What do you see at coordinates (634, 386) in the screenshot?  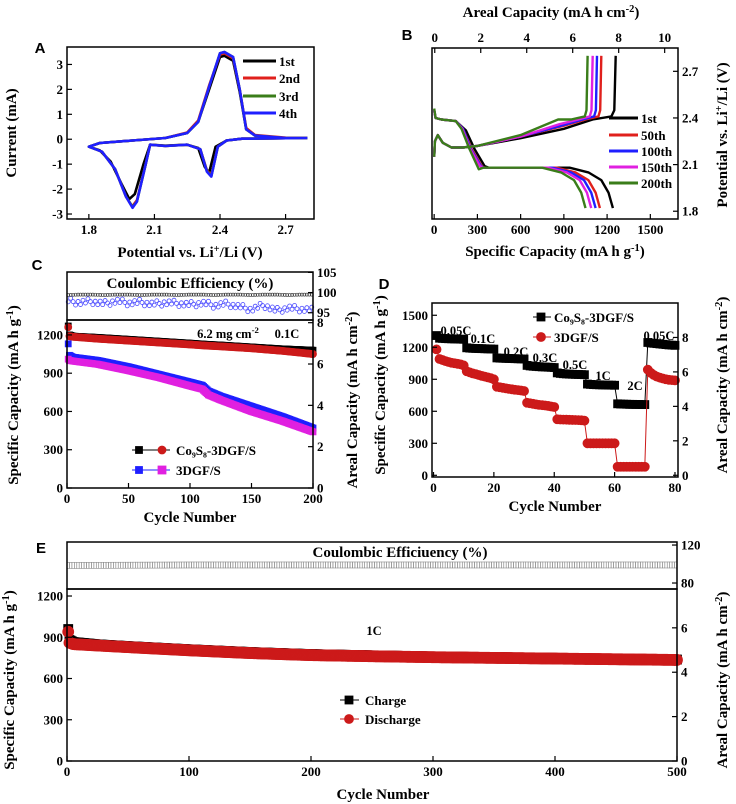 I see `rate-label: 2C` at bounding box center [634, 386].